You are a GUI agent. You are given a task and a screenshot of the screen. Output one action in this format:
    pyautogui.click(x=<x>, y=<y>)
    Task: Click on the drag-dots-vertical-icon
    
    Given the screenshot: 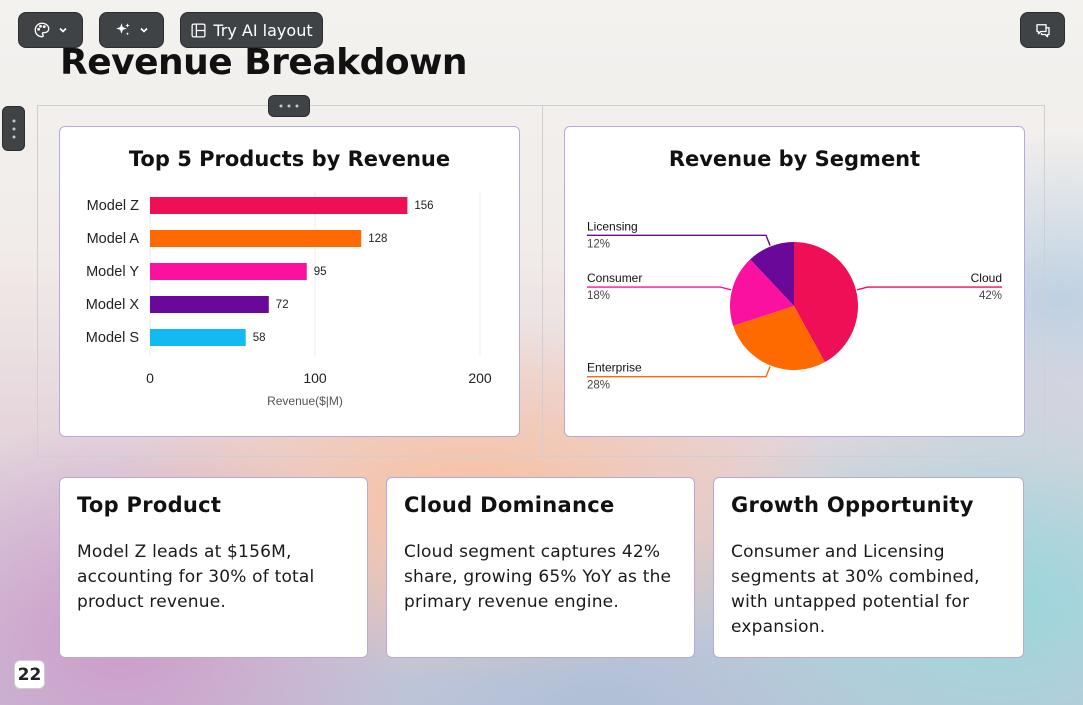 What is the action you would take?
    pyautogui.click(x=13, y=128)
    